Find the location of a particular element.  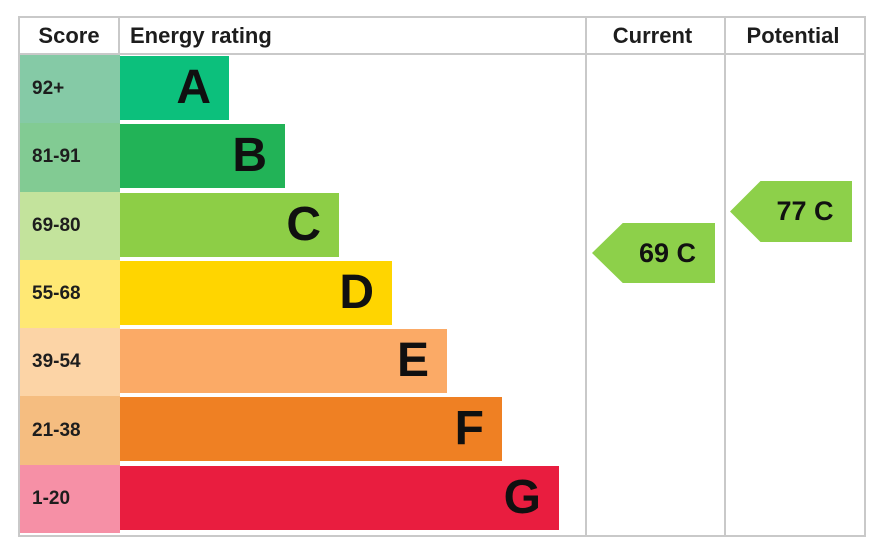

band-row-e: 39-54 E is located at coordinates (442, 362).